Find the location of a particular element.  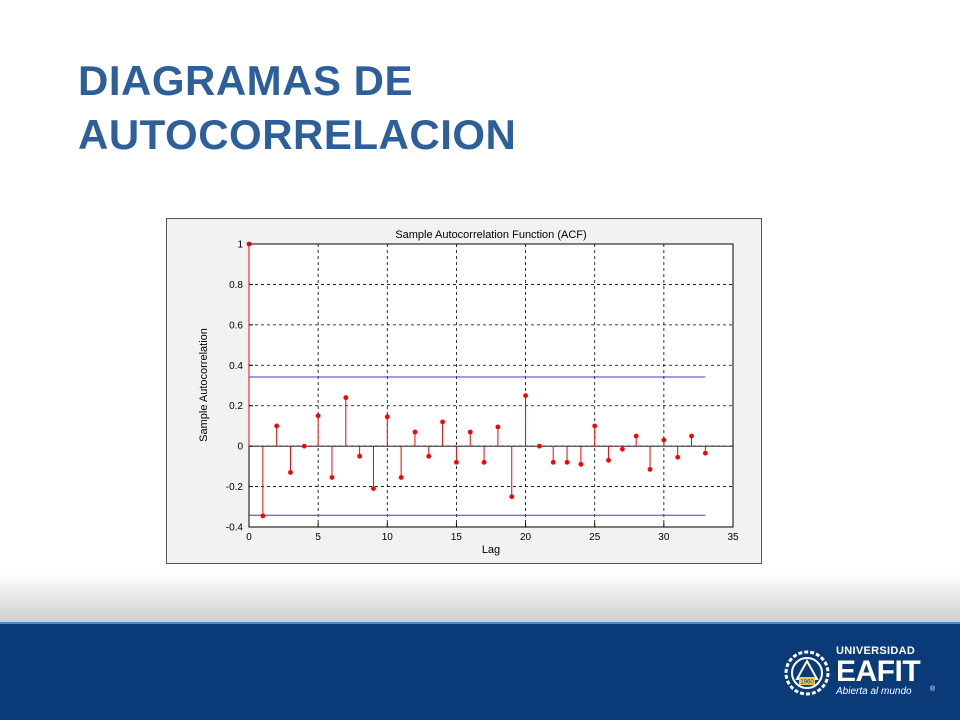

x-tick-label: 30 is located at coordinates (664, 537).